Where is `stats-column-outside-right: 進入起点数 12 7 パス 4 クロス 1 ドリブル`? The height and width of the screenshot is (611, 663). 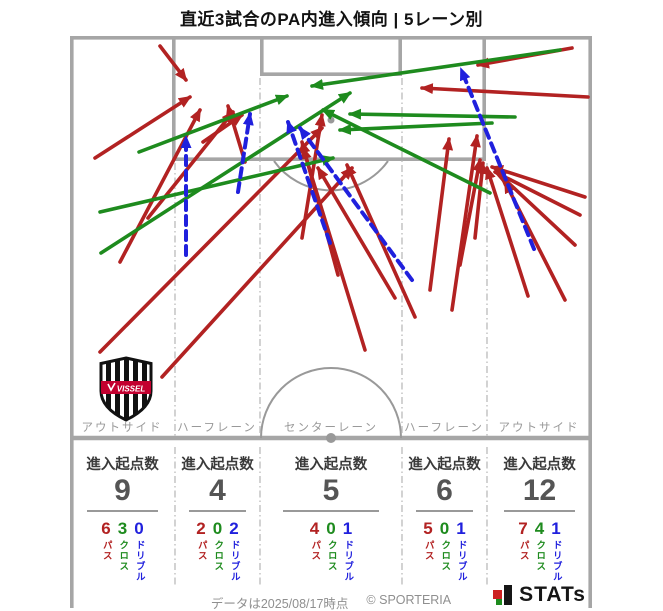
stats-column-outside-right: 進入起点数 12 7 パス 4 クロス 1 ドリブル is located at coordinates (539, 517).